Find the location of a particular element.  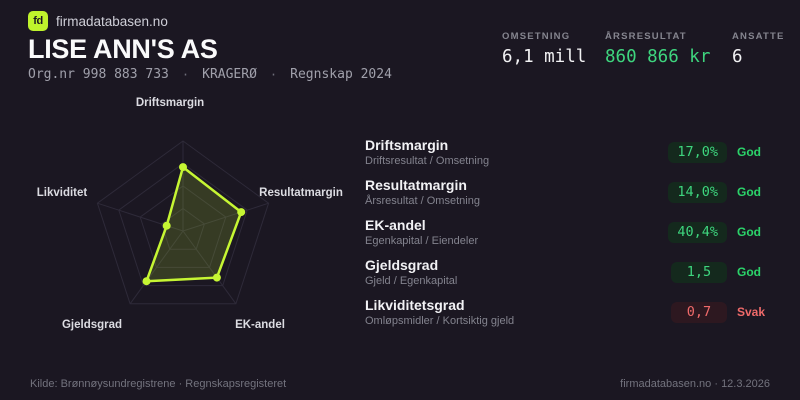

footer-site: firmadatabasen.no · 12.3.2026 is located at coordinates (695, 384).